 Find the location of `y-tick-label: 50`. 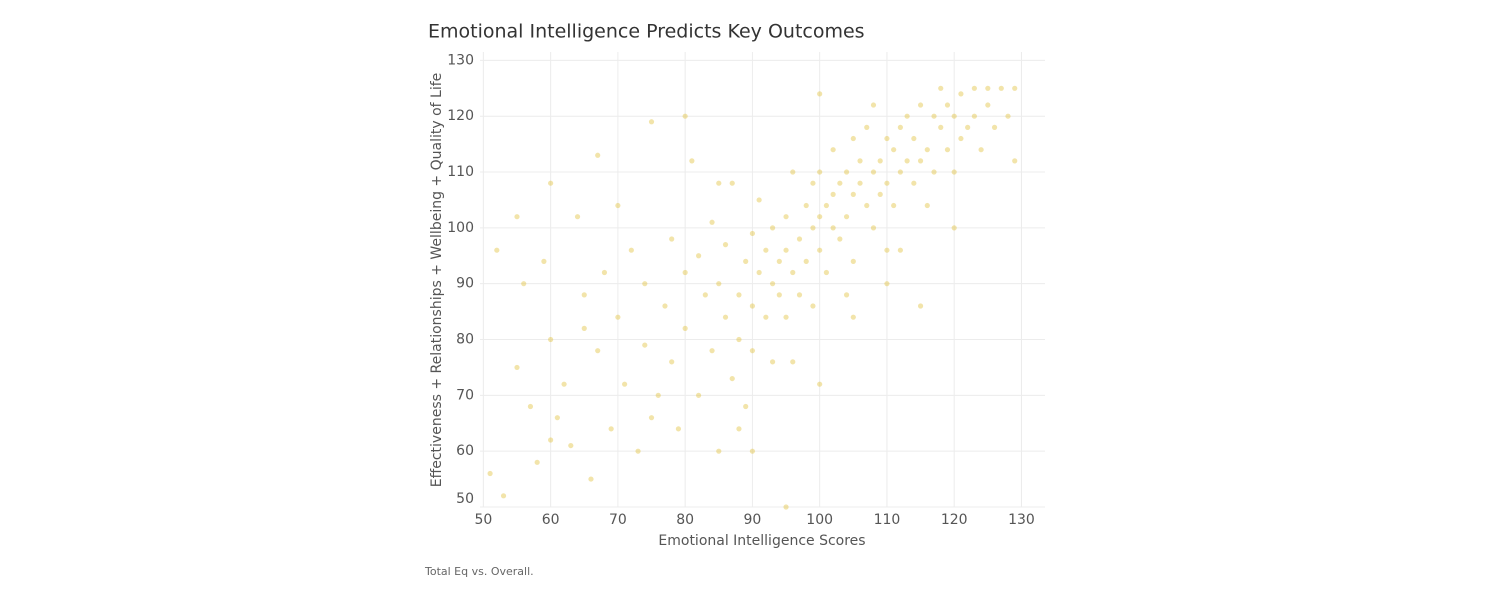

y-tick-label: 50 is located at coordinates (465, 499).